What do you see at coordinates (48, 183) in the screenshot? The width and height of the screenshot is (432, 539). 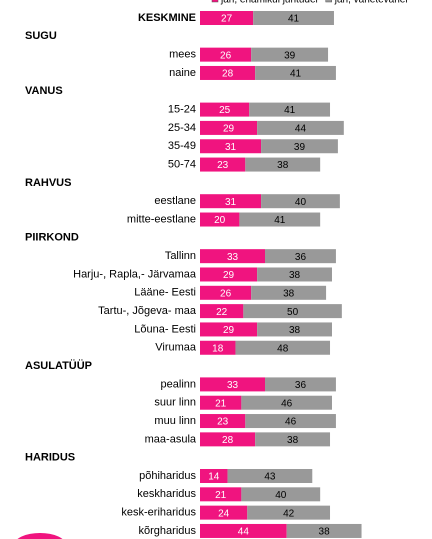 I see `group-header: RAHVUS` at bounding box center [48, 183].